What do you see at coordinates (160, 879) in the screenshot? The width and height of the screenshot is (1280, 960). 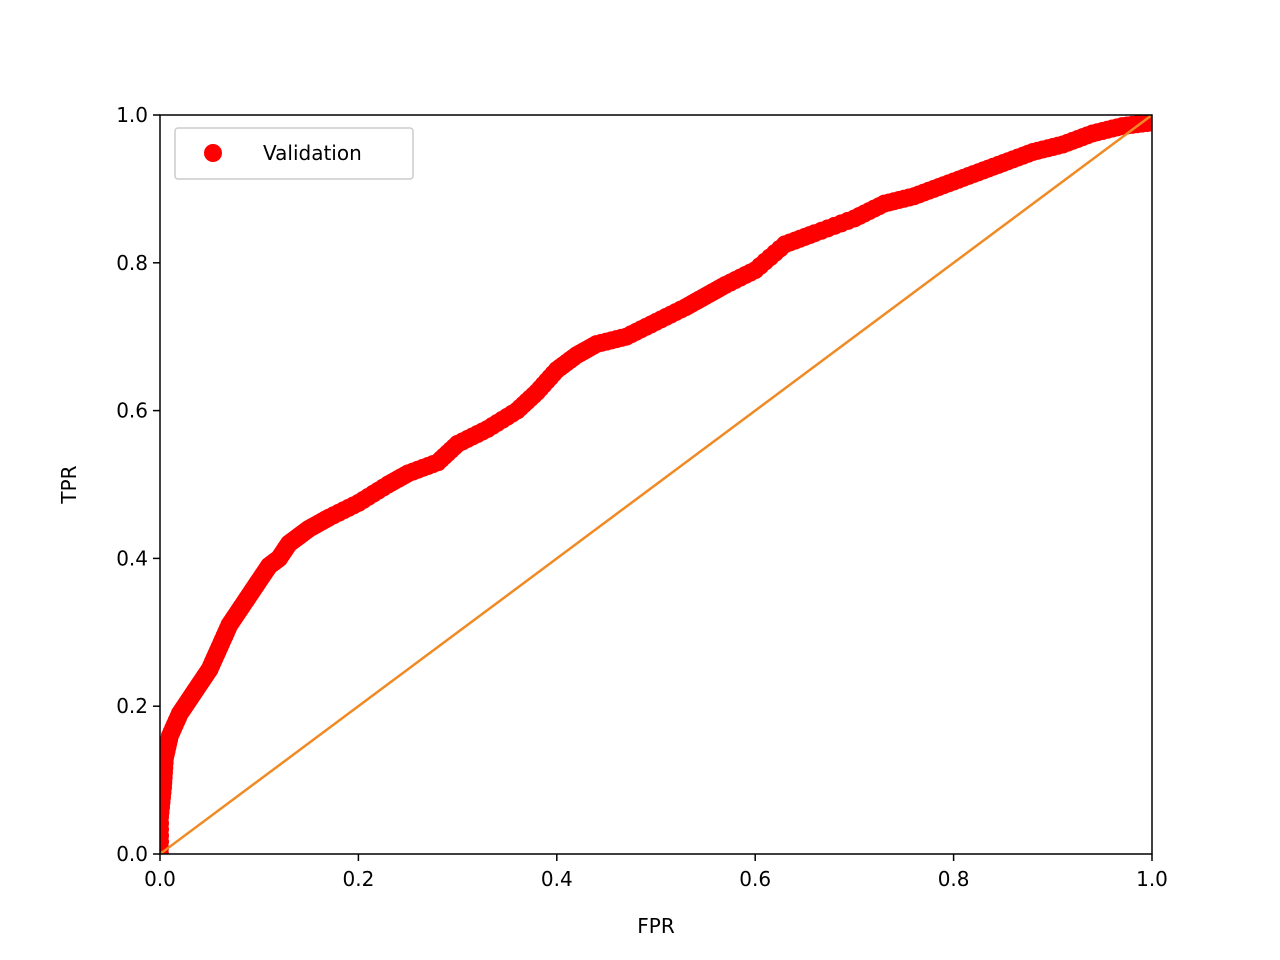 I see `x-tick-label: 0.0` at bounding box center [160, 879].